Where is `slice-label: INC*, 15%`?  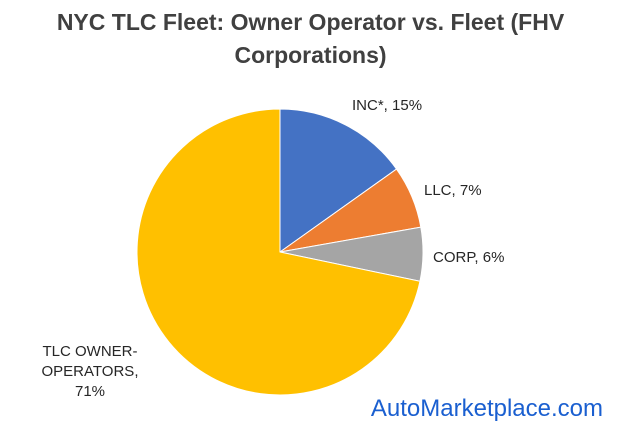
slice-label: INC*, 15% is located at coordinates (387, 105).